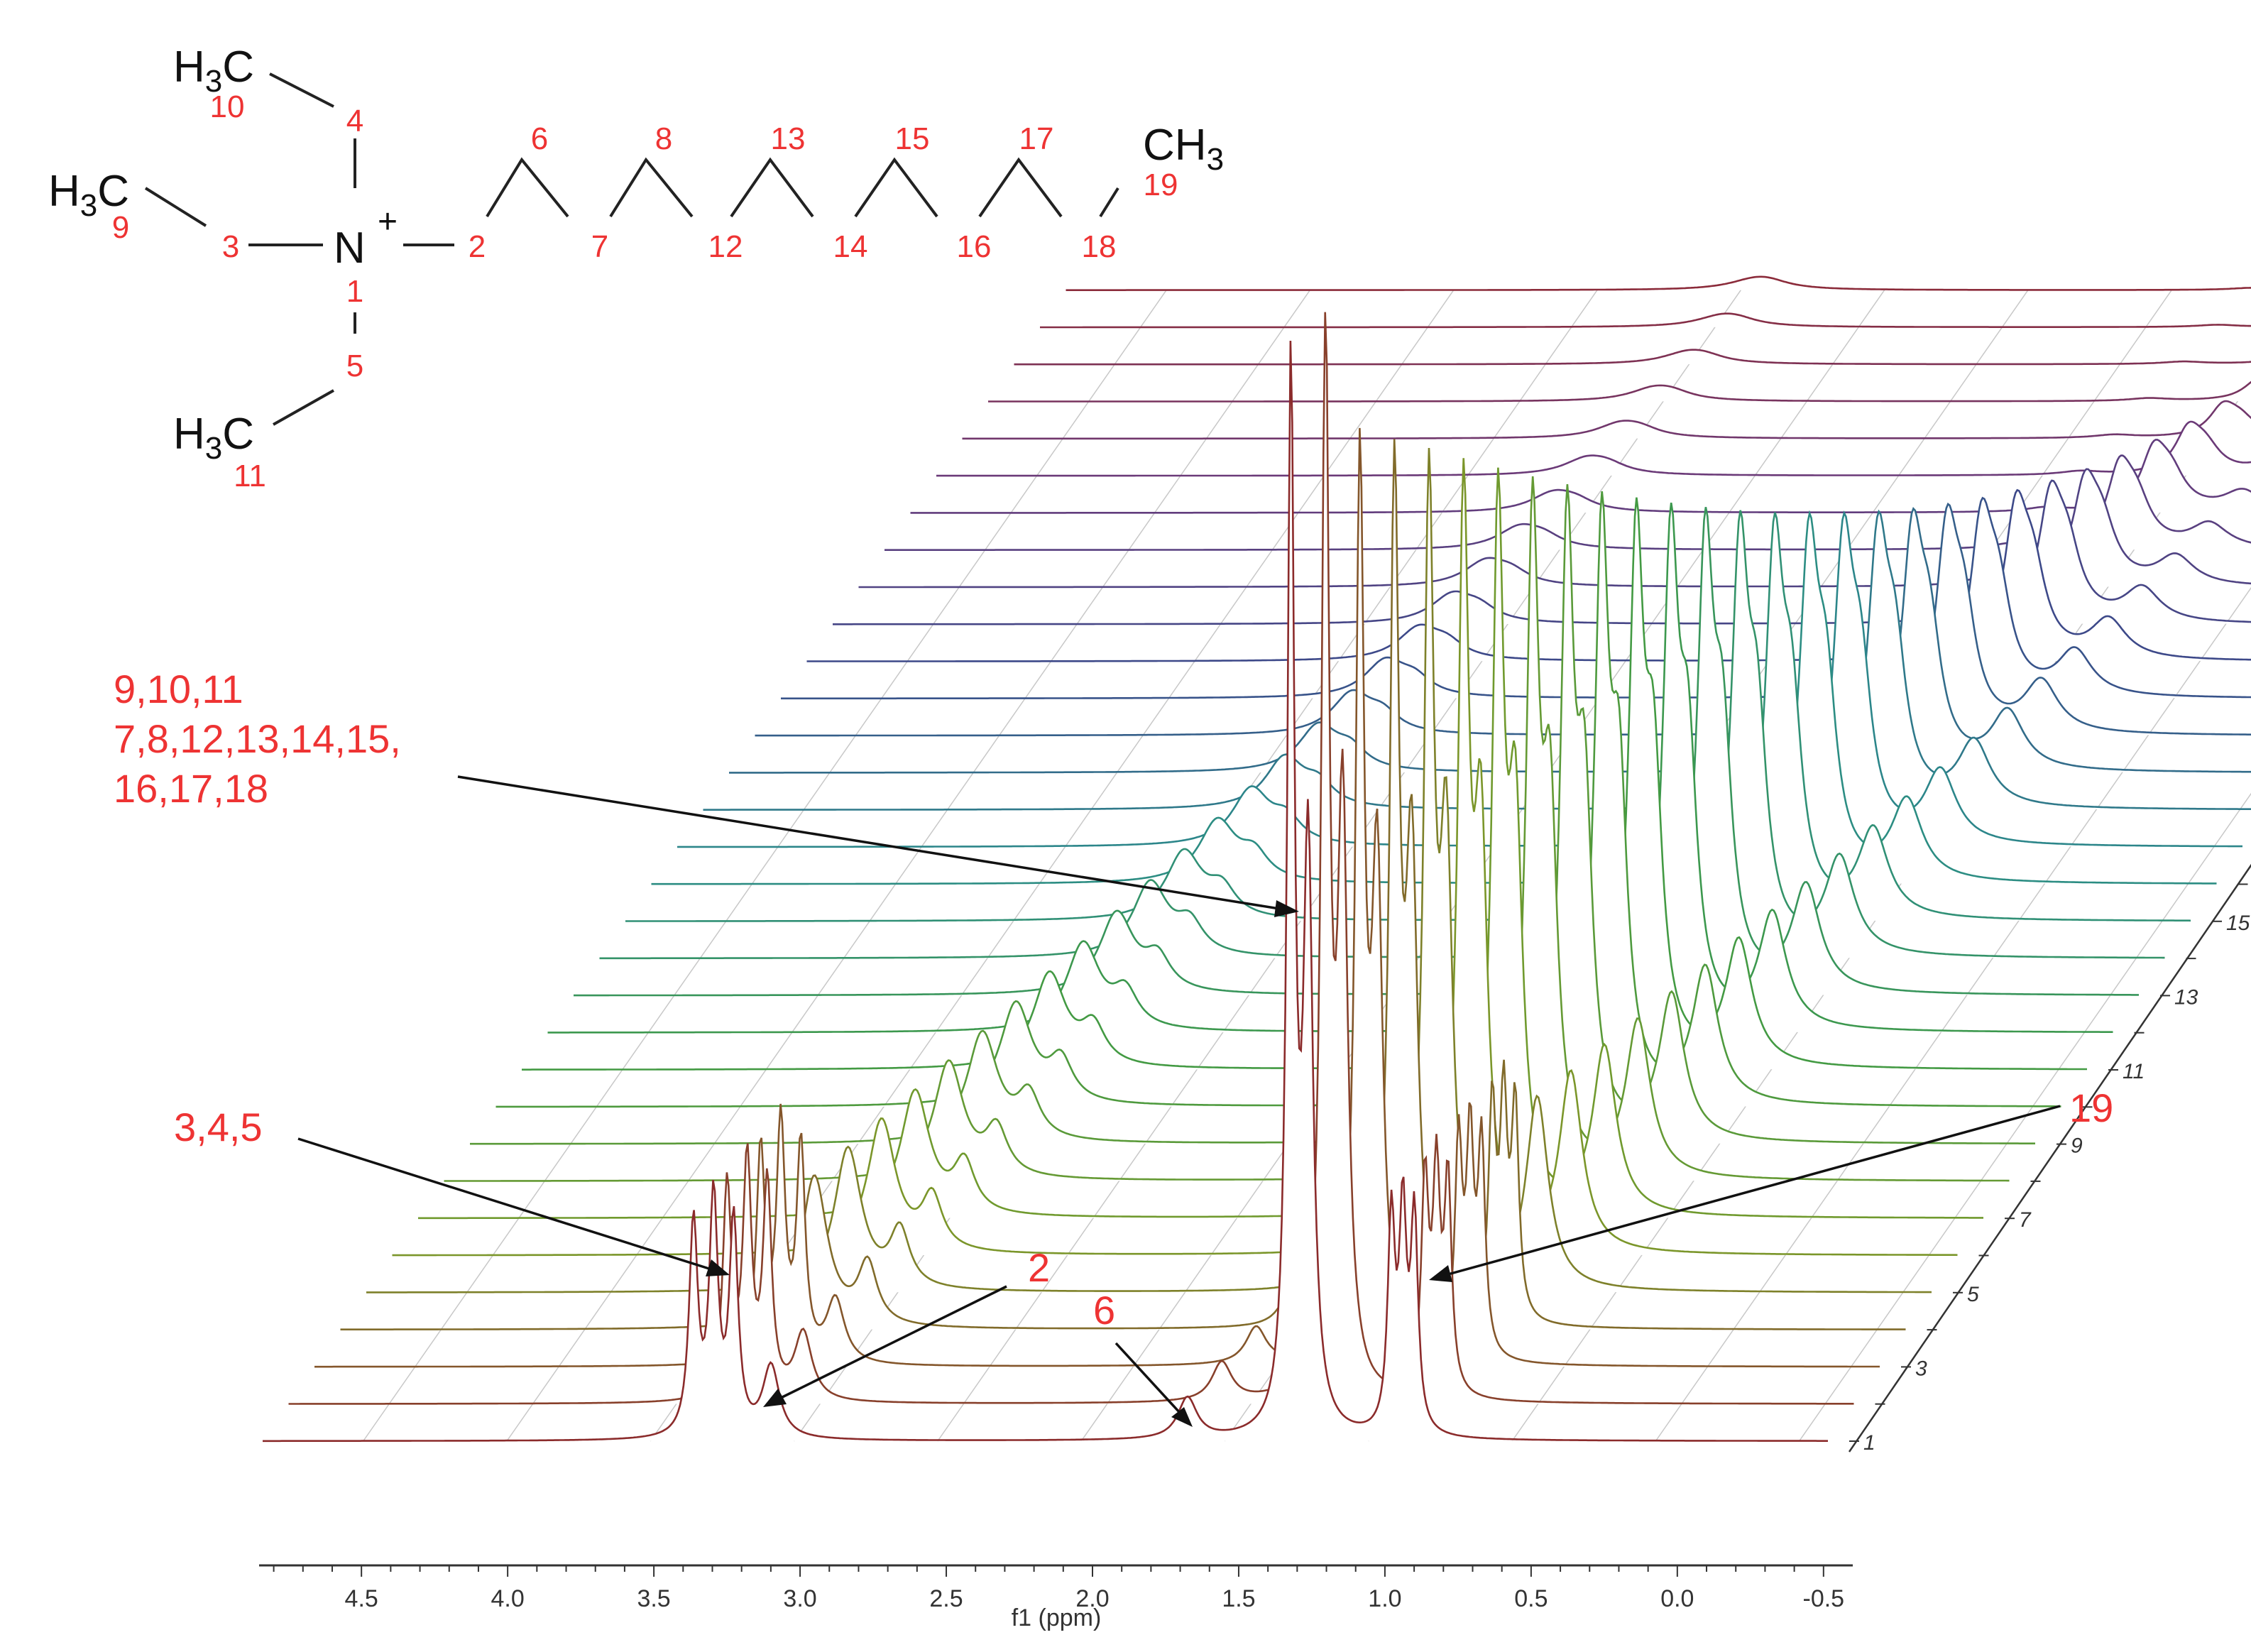  Describe the element at coordinates (725, 247) in the screenshot. I see `svg-text: 12` at that location.